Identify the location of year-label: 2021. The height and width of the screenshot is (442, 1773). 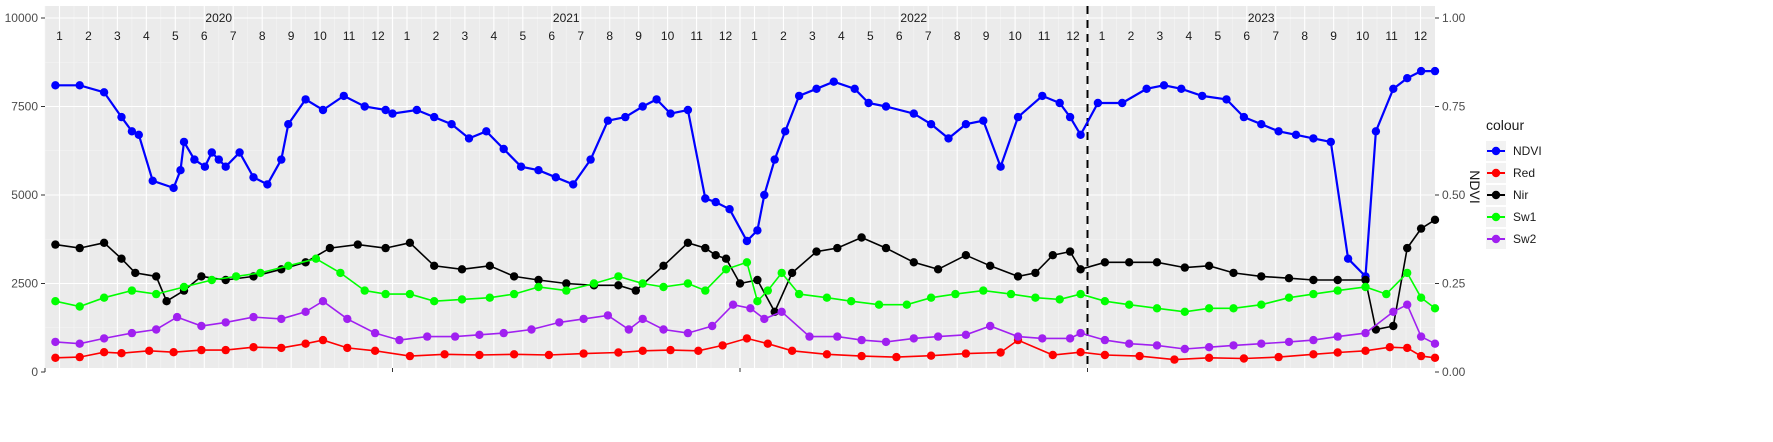
(566, 18).